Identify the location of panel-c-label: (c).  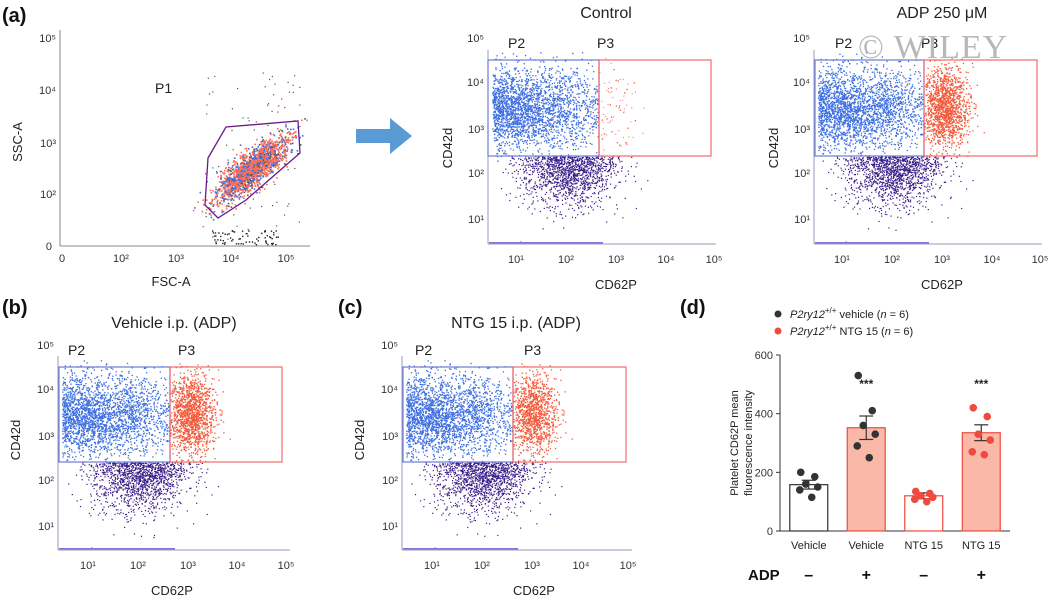
(350, 308).